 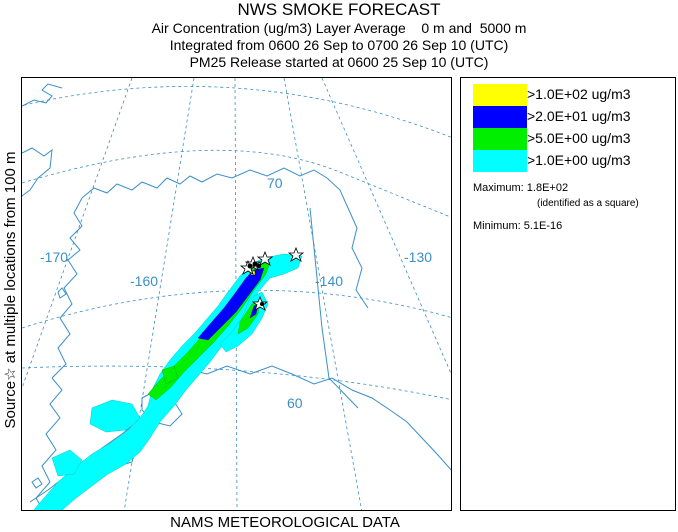 I want to click on maximum-note: (identified as a square), so click(x=588, y=203).